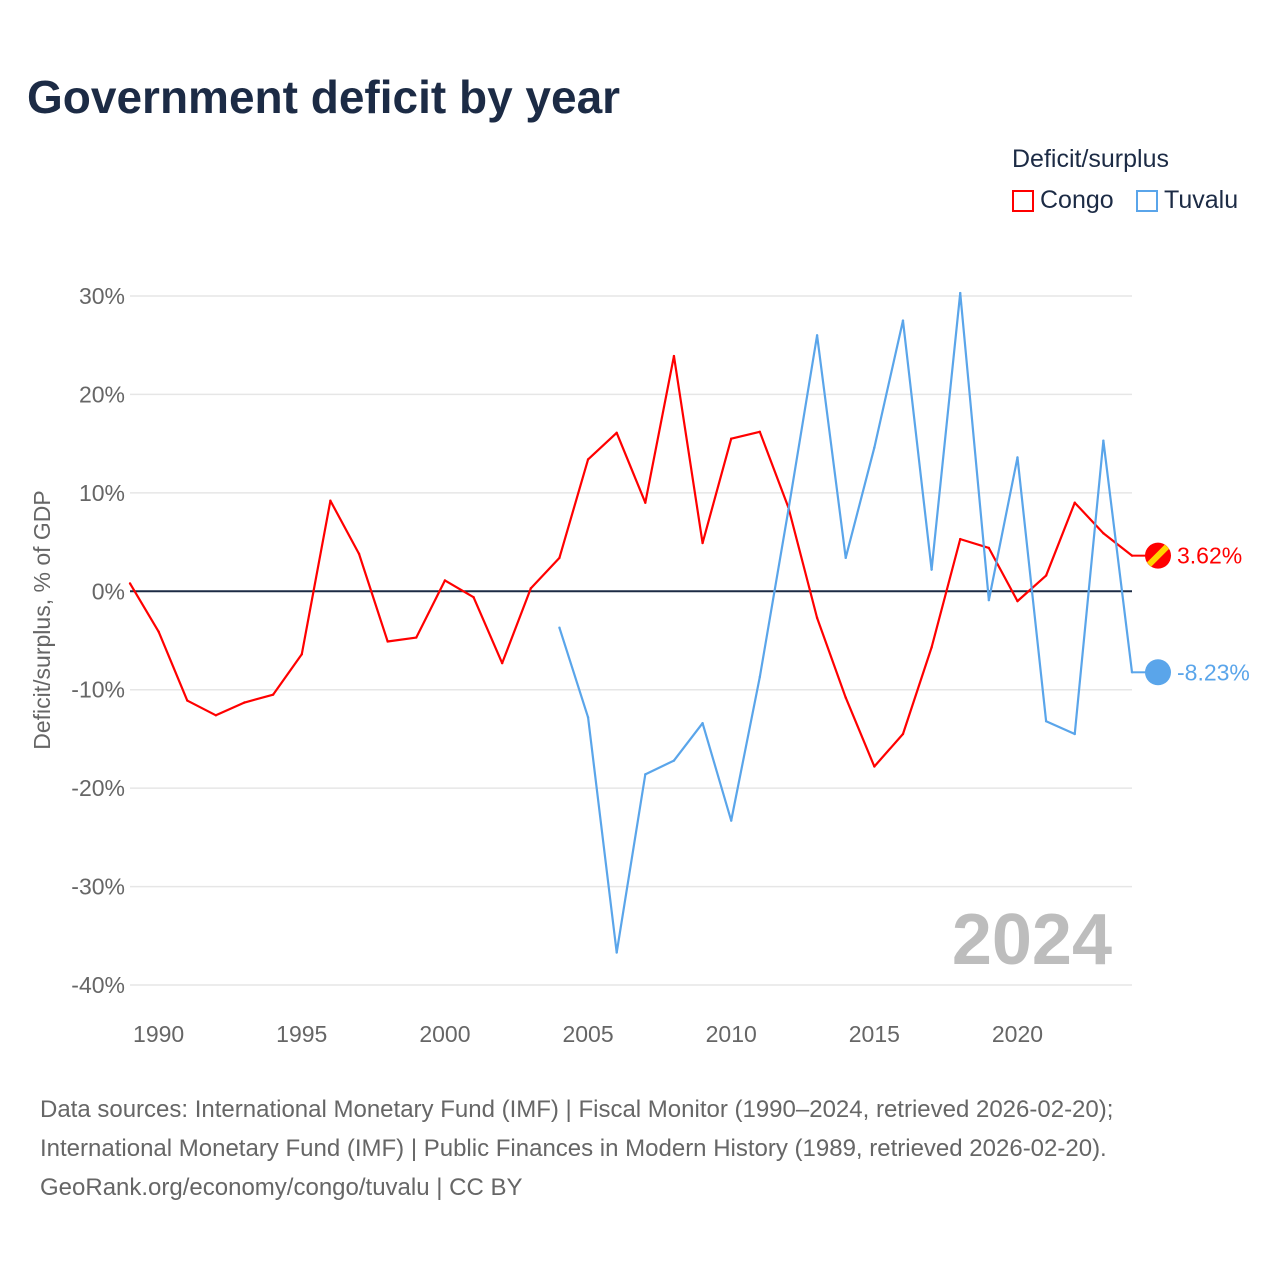 This screenshot has height=1280, width=1280. I want to click on y-tick-label: -30%, so click(98, 887).